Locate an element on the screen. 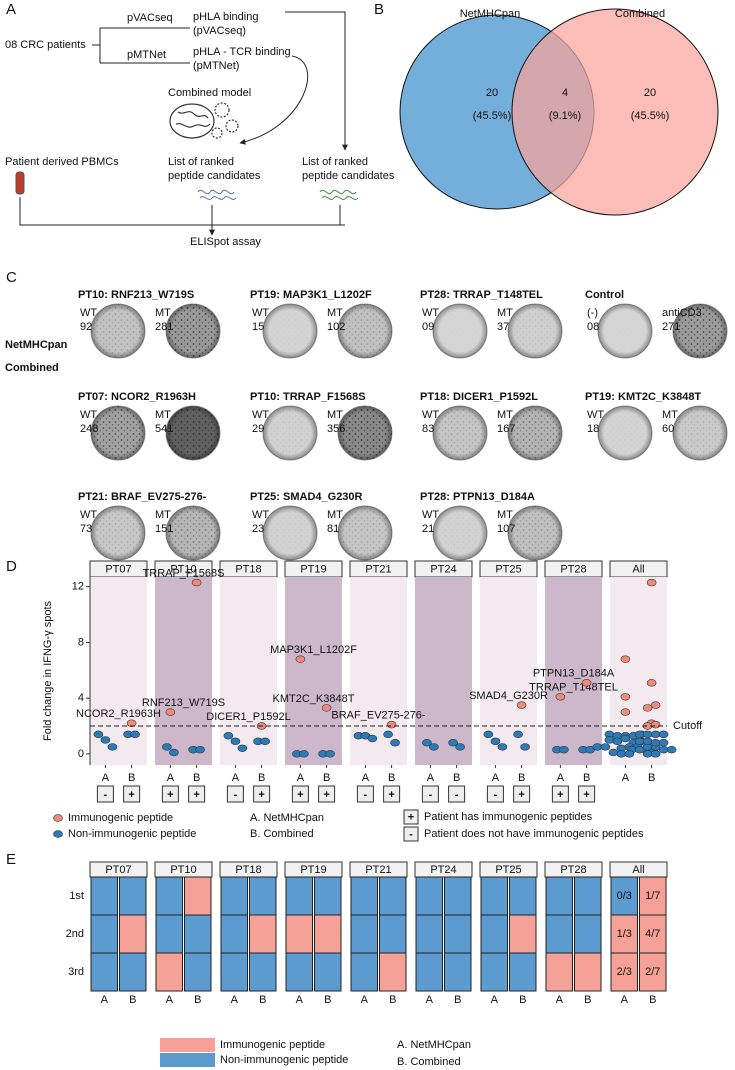  legend-swatch is located at coordinates (58, 834).